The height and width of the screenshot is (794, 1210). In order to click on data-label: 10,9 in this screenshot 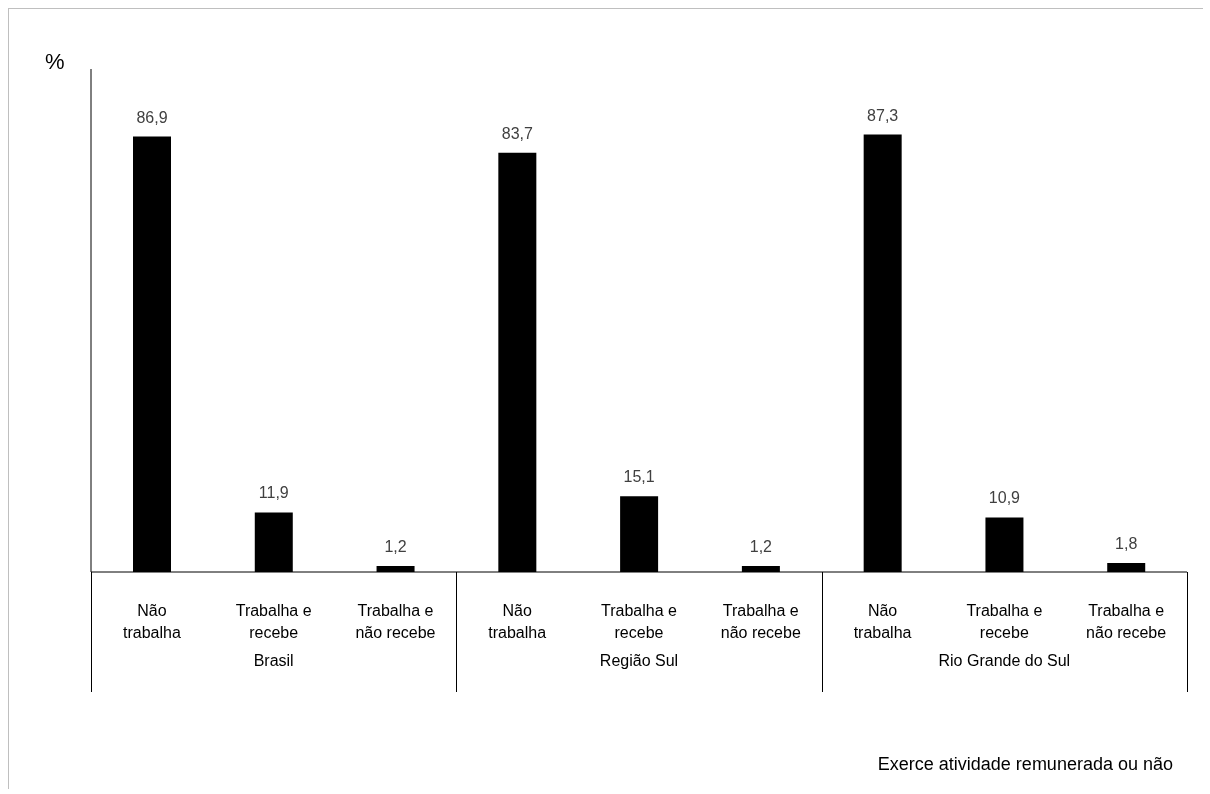, I will do `click(1004, 498)`.